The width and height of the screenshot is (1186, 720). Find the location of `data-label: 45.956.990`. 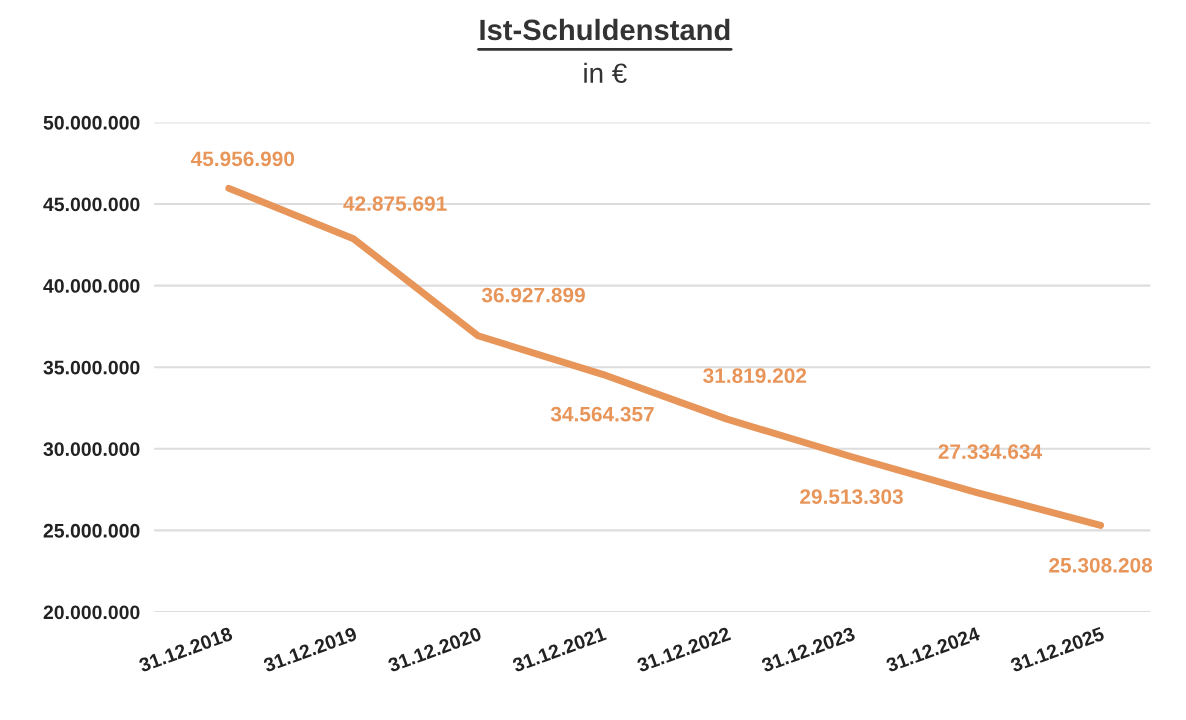

data-label: 45.956.990 is located at coordinates (242, 159).